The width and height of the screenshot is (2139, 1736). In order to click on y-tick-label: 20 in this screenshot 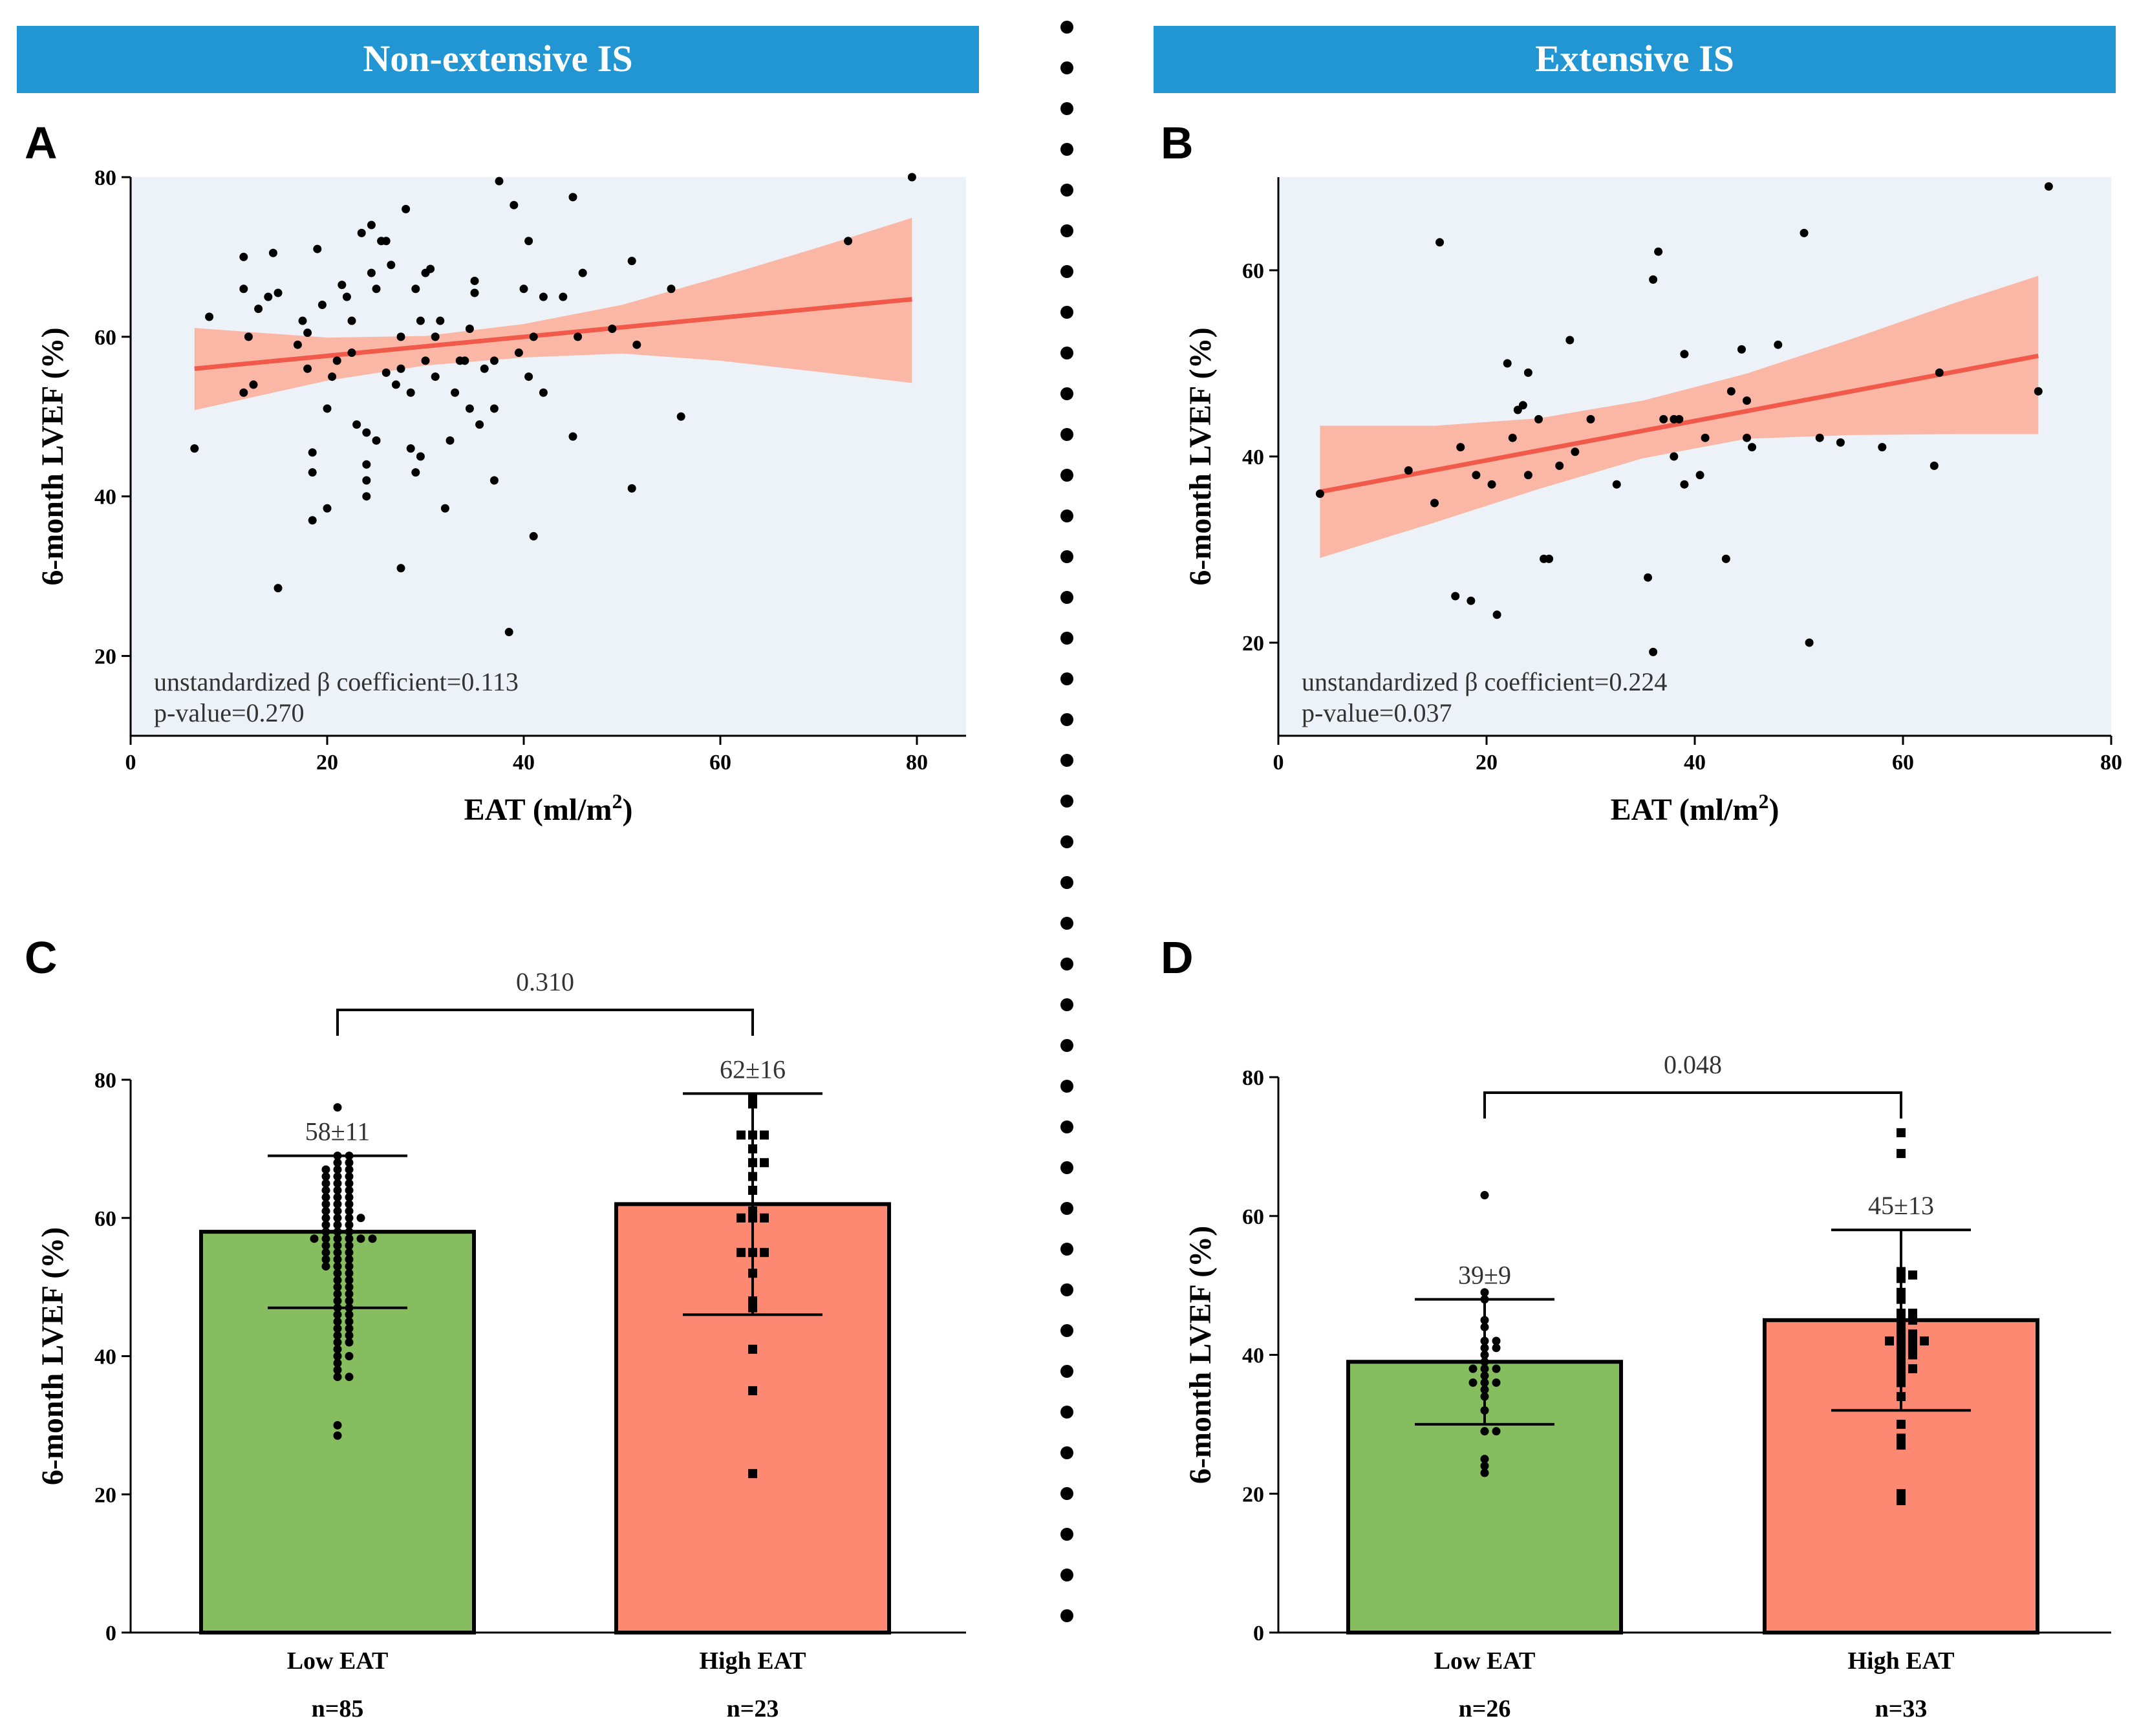, I will do `click(105, 657)`.